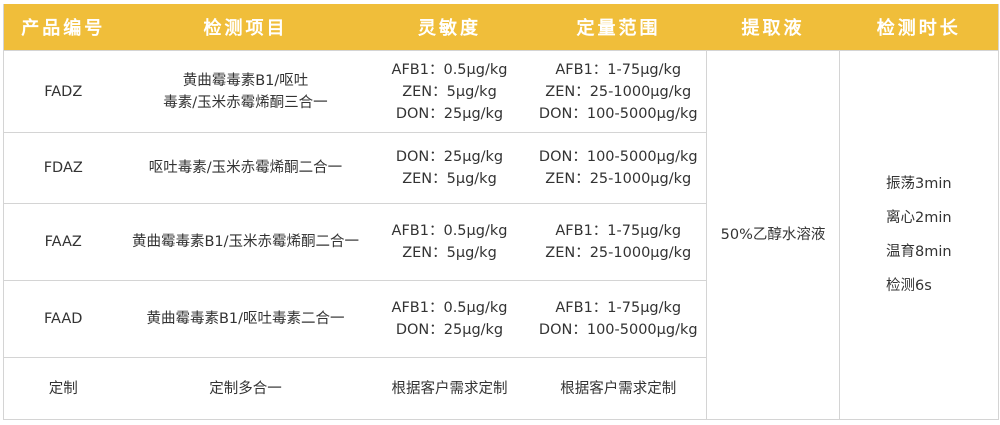 Image resolution: width=1000 pixels, height=425 pixels. What do you see at coordinates (618, 242) in the screenshot?
I see `quant-range: AFB1：1-75μg/kg ZEN：25-1000μg/kg` at bounding box center [618, 242].